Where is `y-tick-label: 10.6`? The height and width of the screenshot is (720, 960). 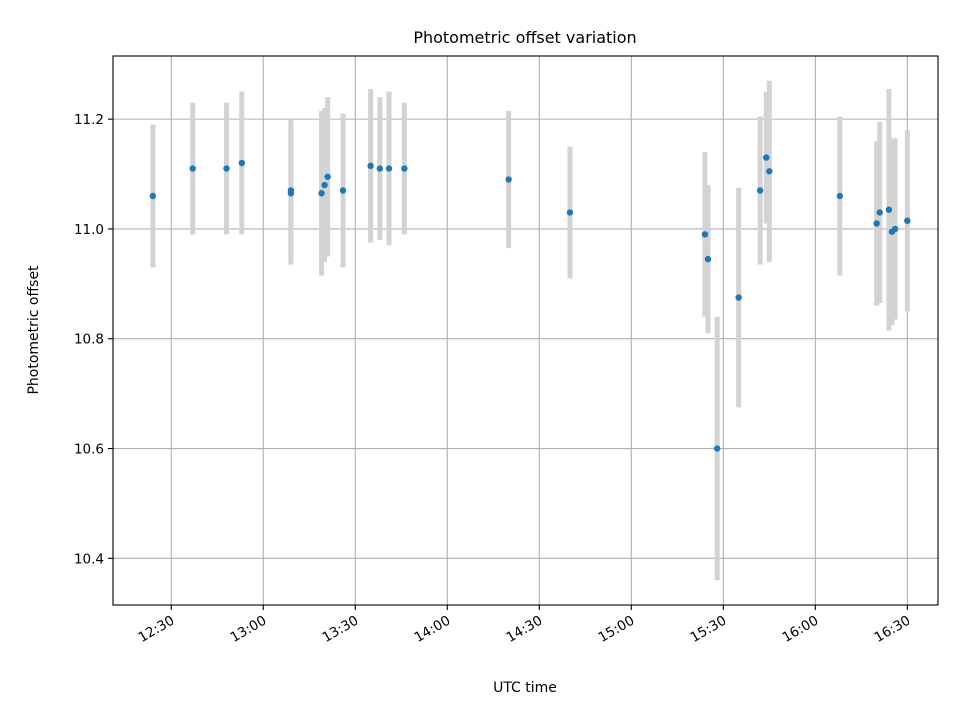
y-tick-label: 10.6 is located at coordinates (89, 450).